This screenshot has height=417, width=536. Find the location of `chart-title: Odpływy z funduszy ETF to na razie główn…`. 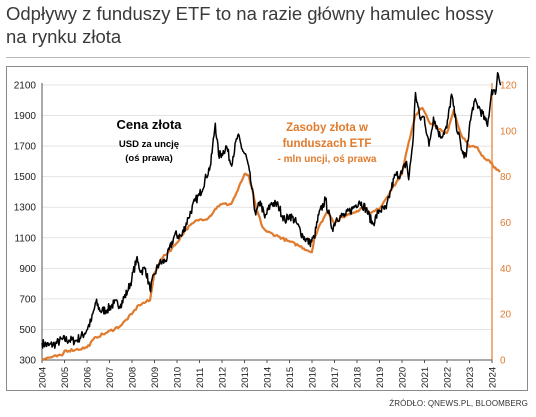

chart-title: Odpływy z funduszy ETF to na razie główn… is located at coordinates (268, 25).